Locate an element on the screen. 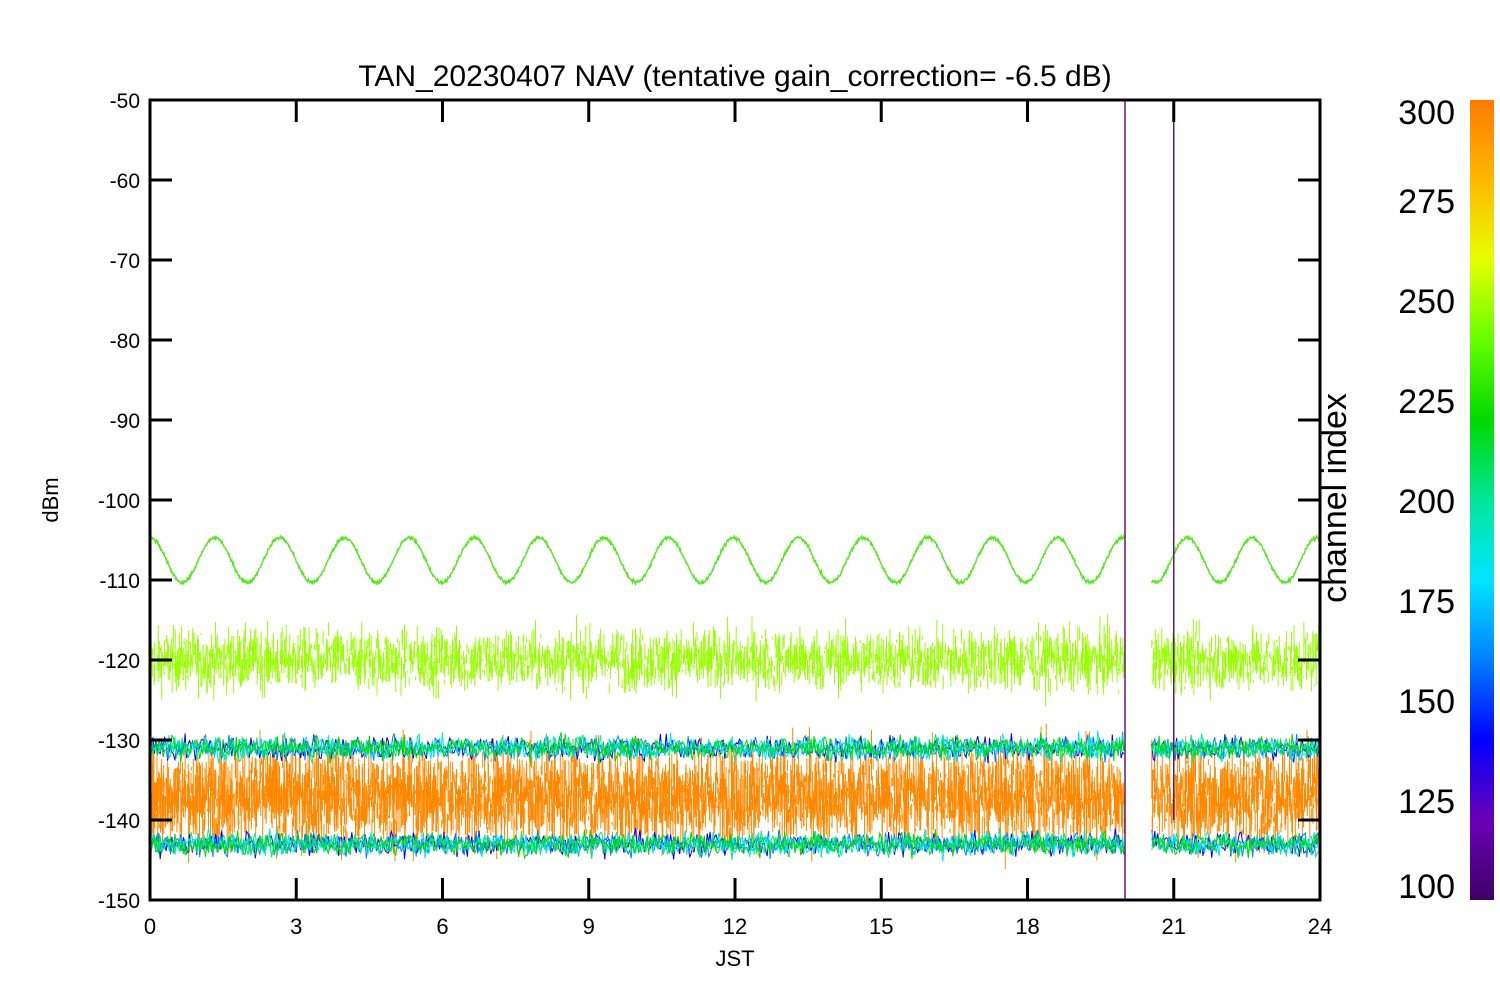 This screenshot has width=1500, height=1000. y-tick-label: -120 is located at coordinates (119, 661).